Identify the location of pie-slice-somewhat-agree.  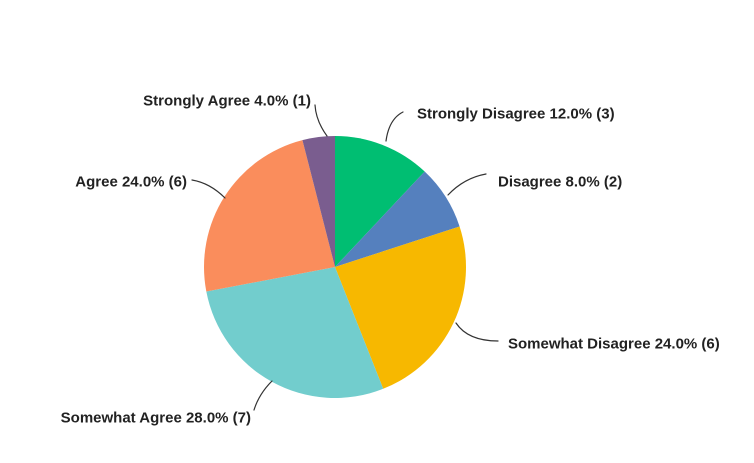
(295, 332).